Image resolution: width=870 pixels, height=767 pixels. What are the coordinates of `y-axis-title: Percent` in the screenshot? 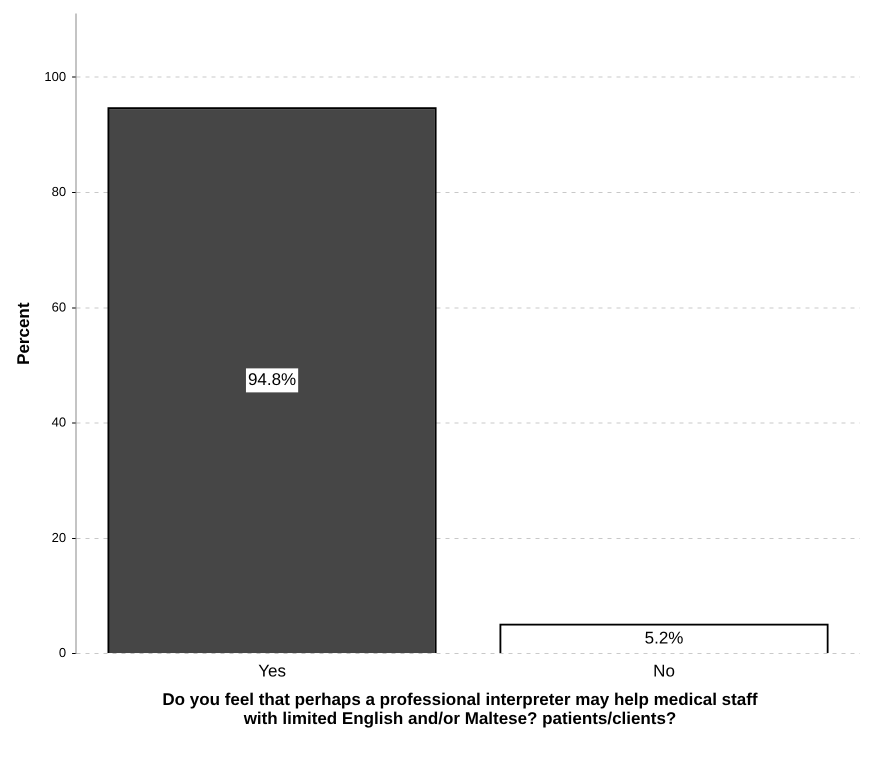 It's located at (23, 333).